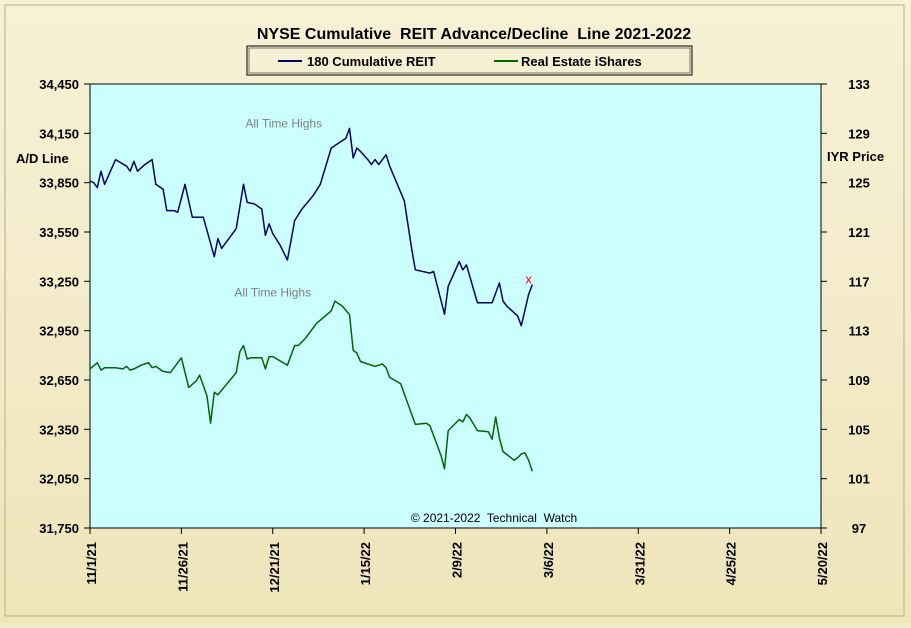 This screenshot has width=911, height=628. Describe the element at coordinates (859, 429) in the screenshot. I see `right-tick-label: 105` at that location.